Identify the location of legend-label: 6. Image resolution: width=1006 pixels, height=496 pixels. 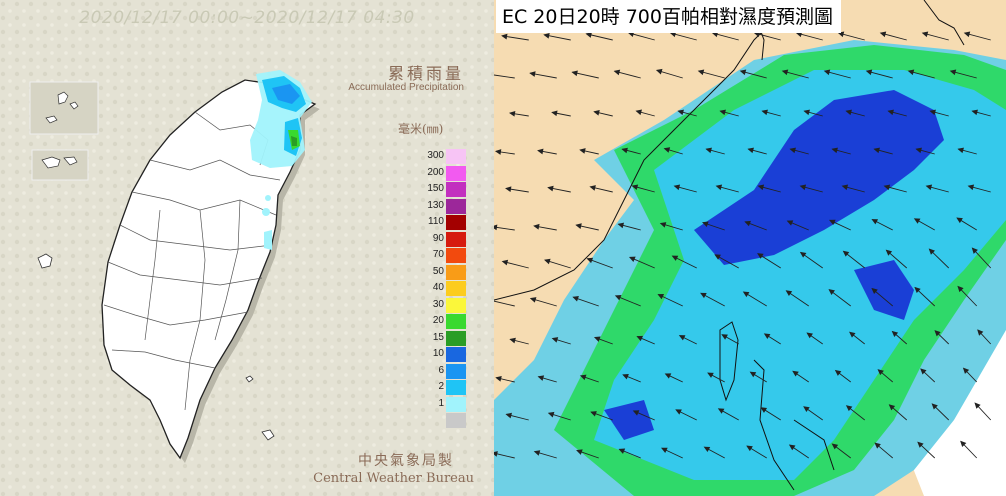
(441, 370).